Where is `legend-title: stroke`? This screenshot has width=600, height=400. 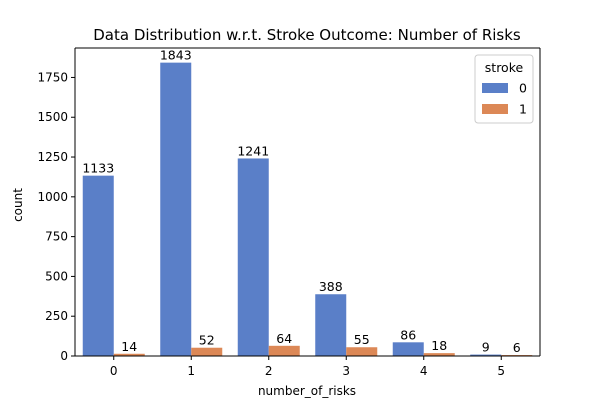
legend-title: stroke is located at coordinates (504, 67).